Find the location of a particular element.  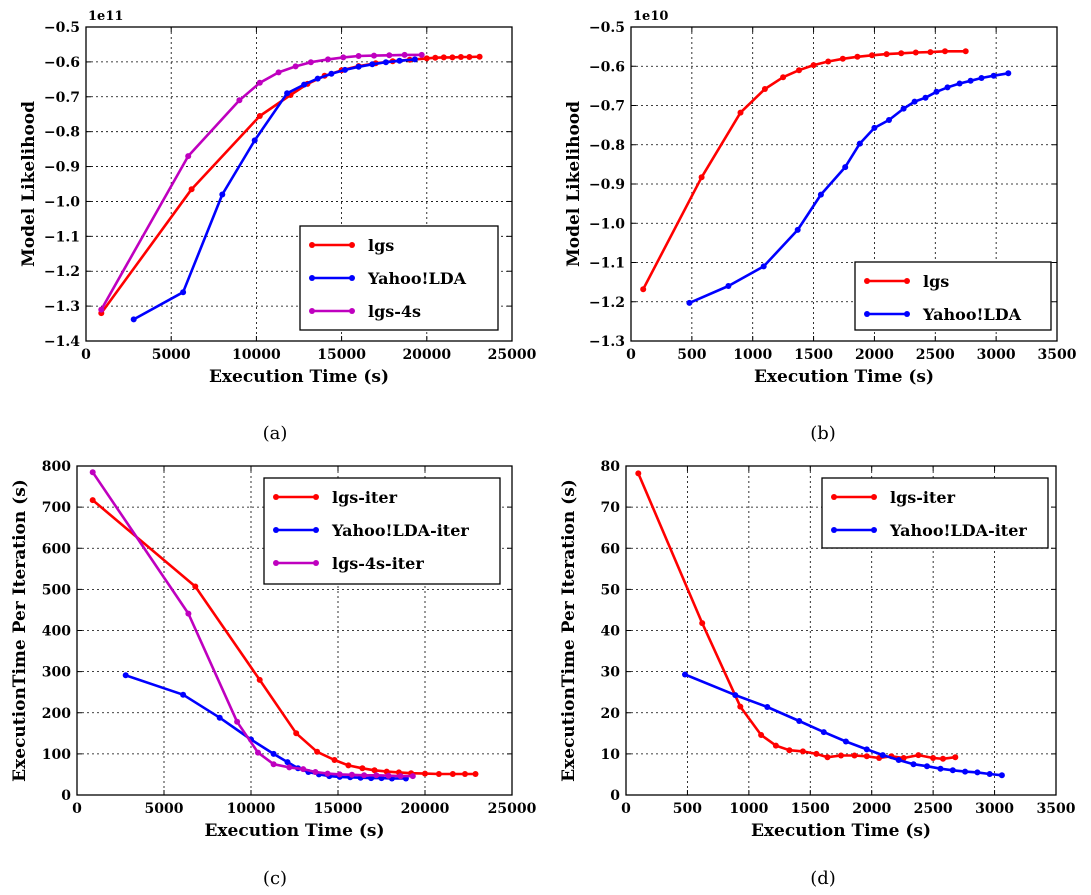

y-tick-label: −1.1 is located at coordinates (607, 264).